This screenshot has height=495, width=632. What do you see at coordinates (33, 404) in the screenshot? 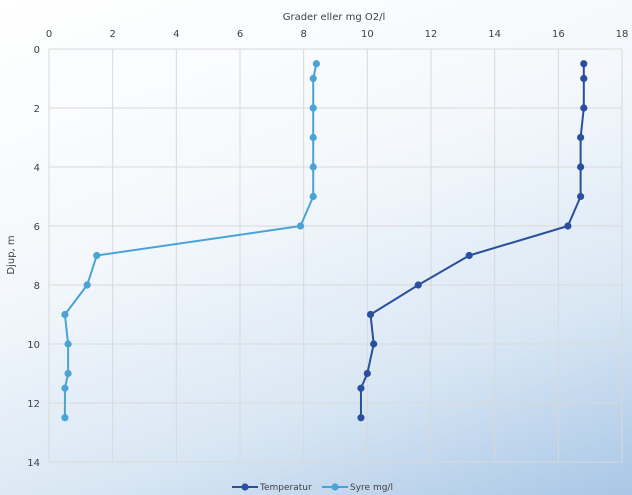
I see `y-tick-label: 12` at bounding box center [33, 404].